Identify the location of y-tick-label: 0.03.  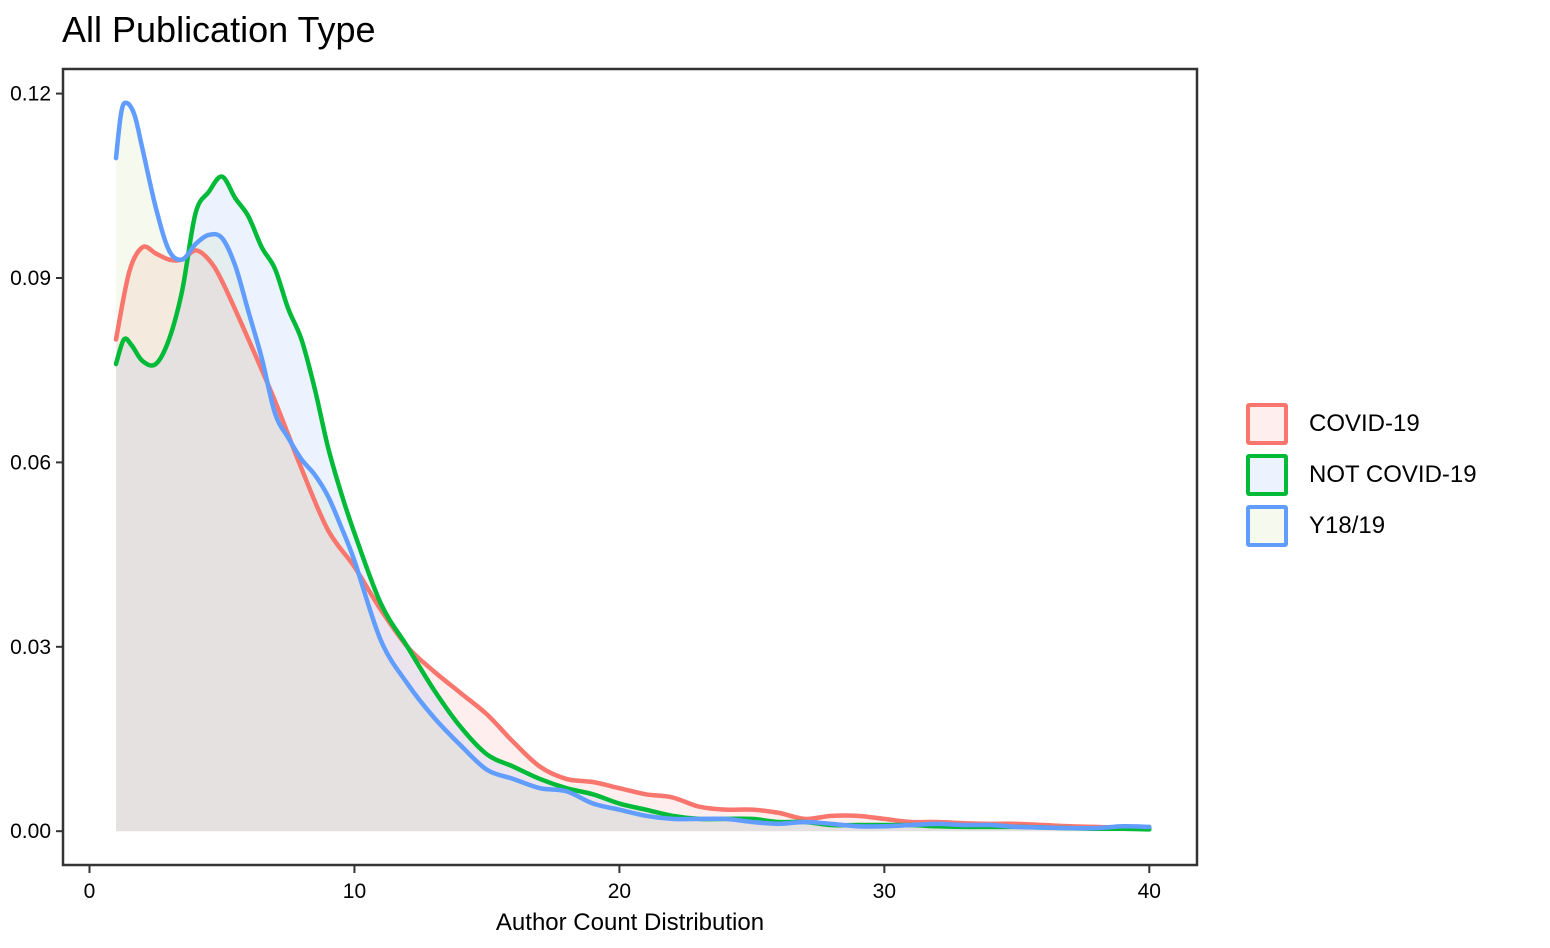
(30, 647).